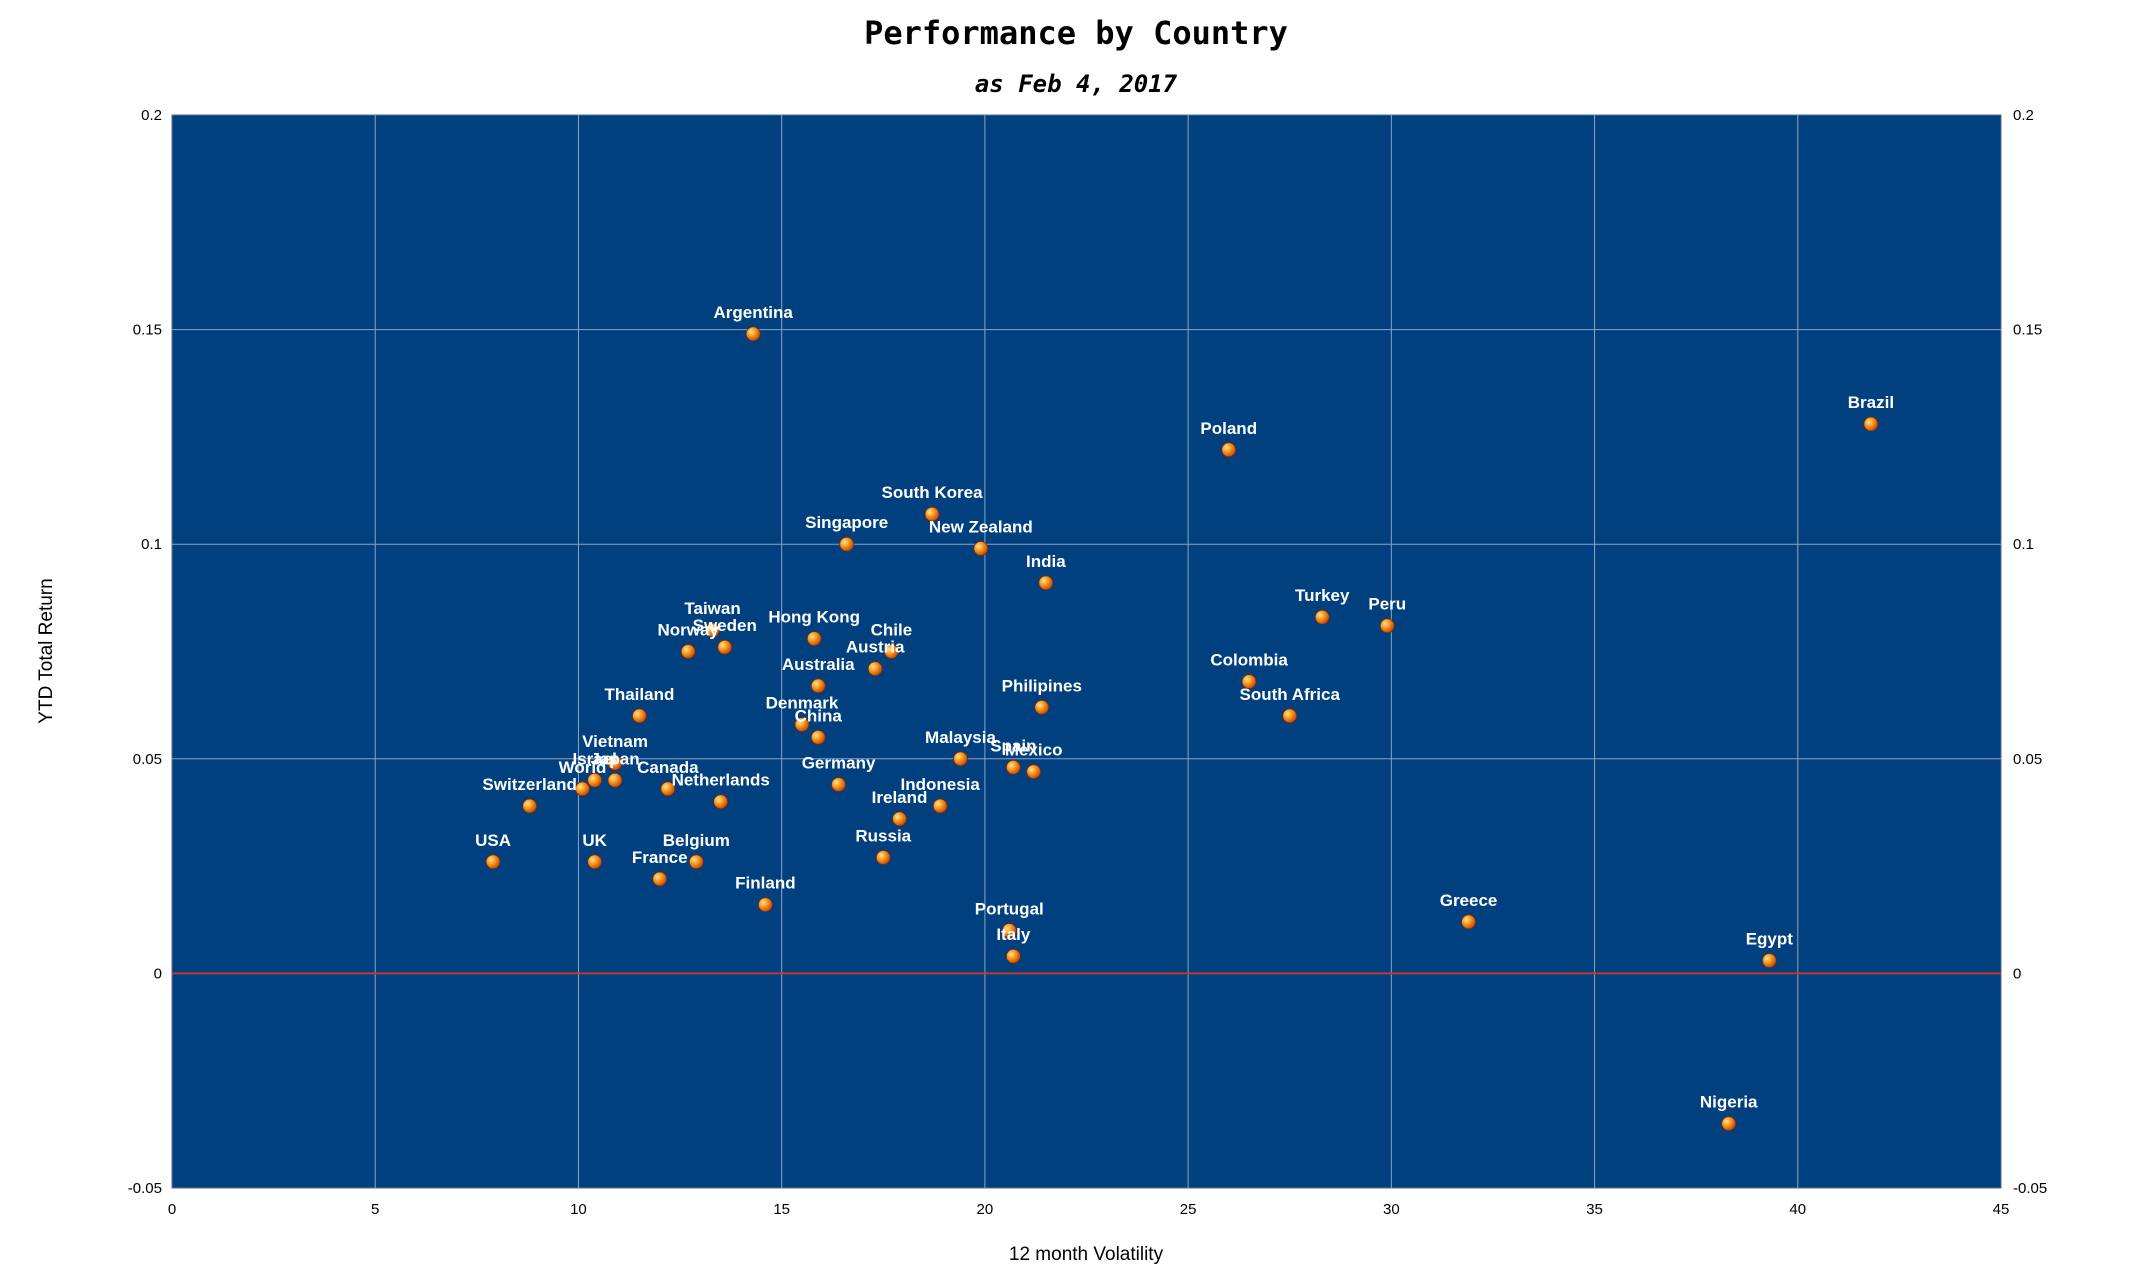 This screenshot has width=2153, height=1271. Describe the element at coordinates (529, 794) in the screenshot. I see `data-point: Switzerland` at that location.